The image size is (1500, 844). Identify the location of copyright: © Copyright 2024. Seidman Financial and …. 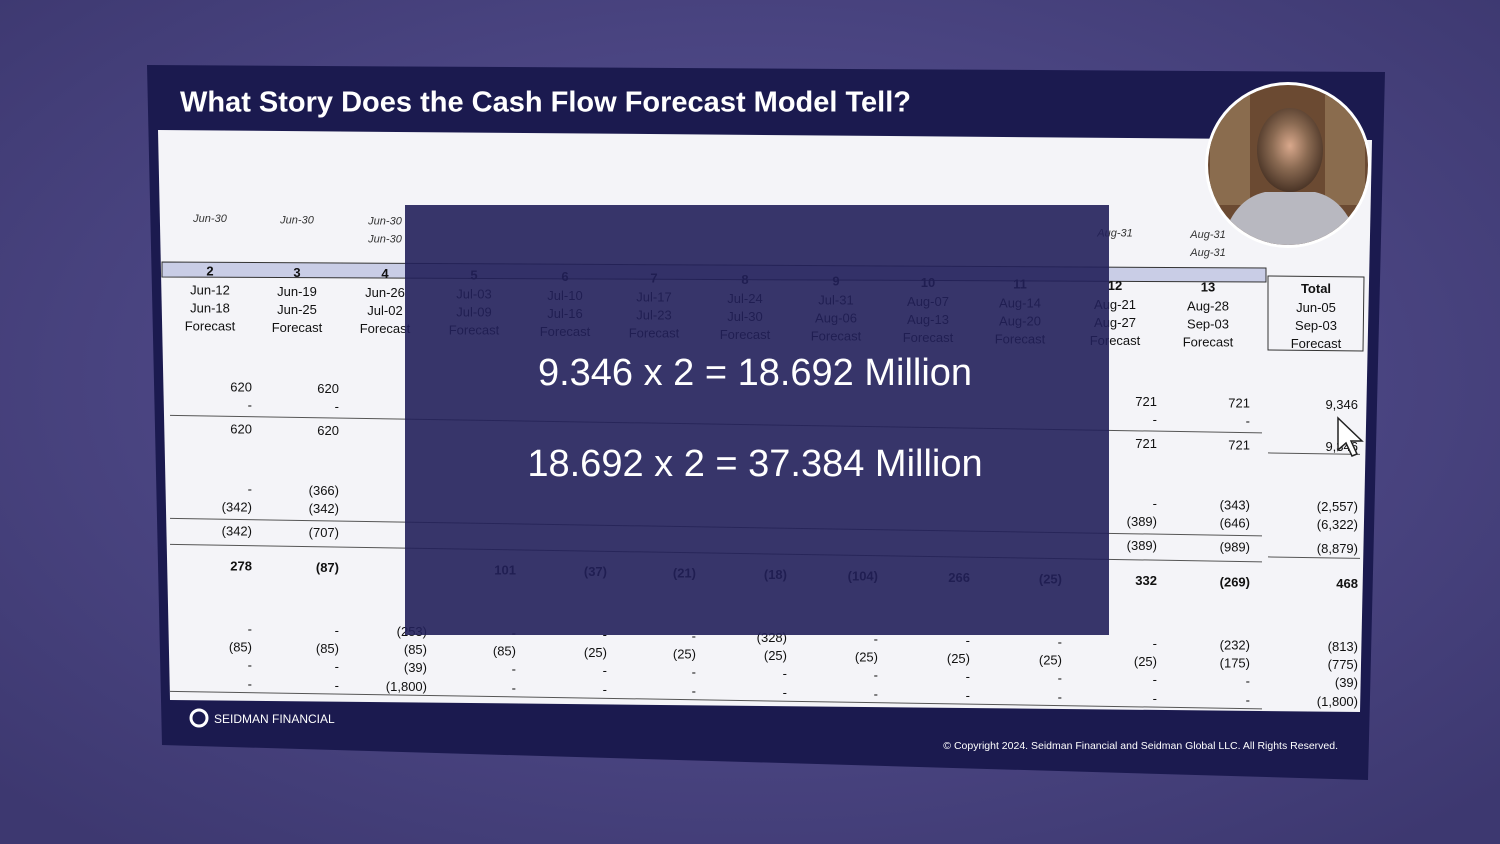
(1140, 746).